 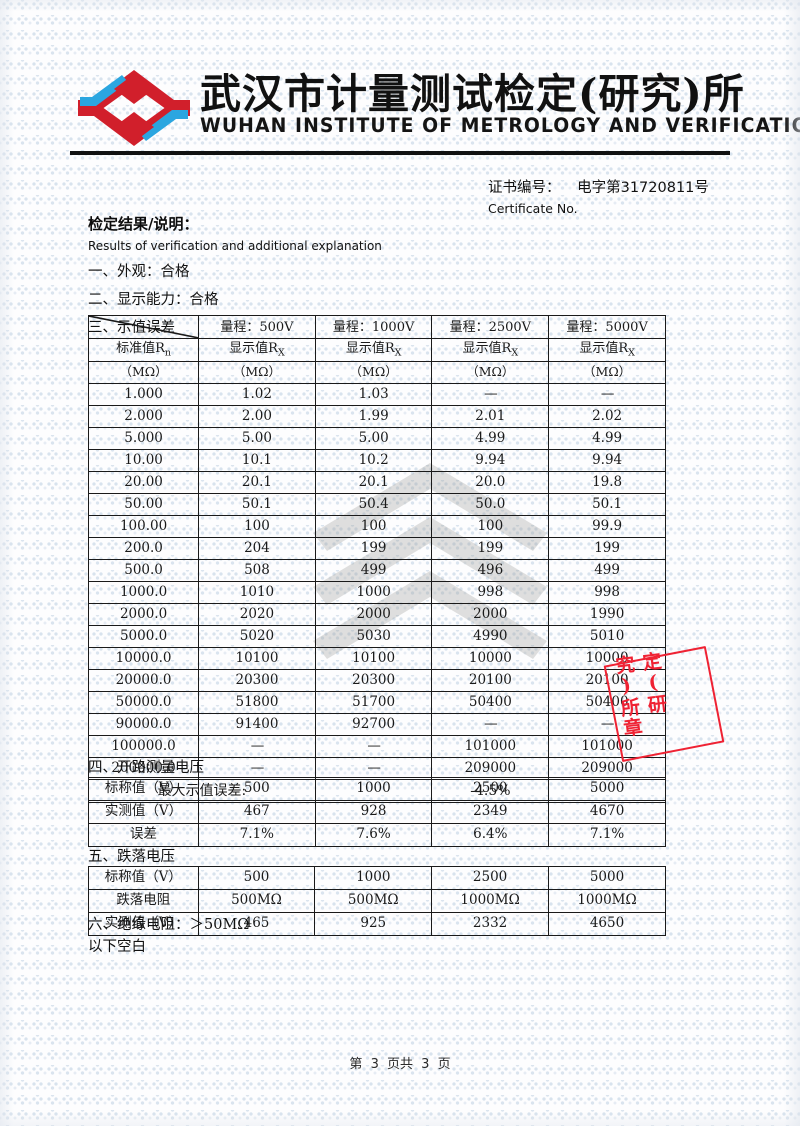 What do you see at coordinates (257, 350) in the screenshot?
I see `disp-value-header-0: 显示值RX` at bounding box center [257, 350].